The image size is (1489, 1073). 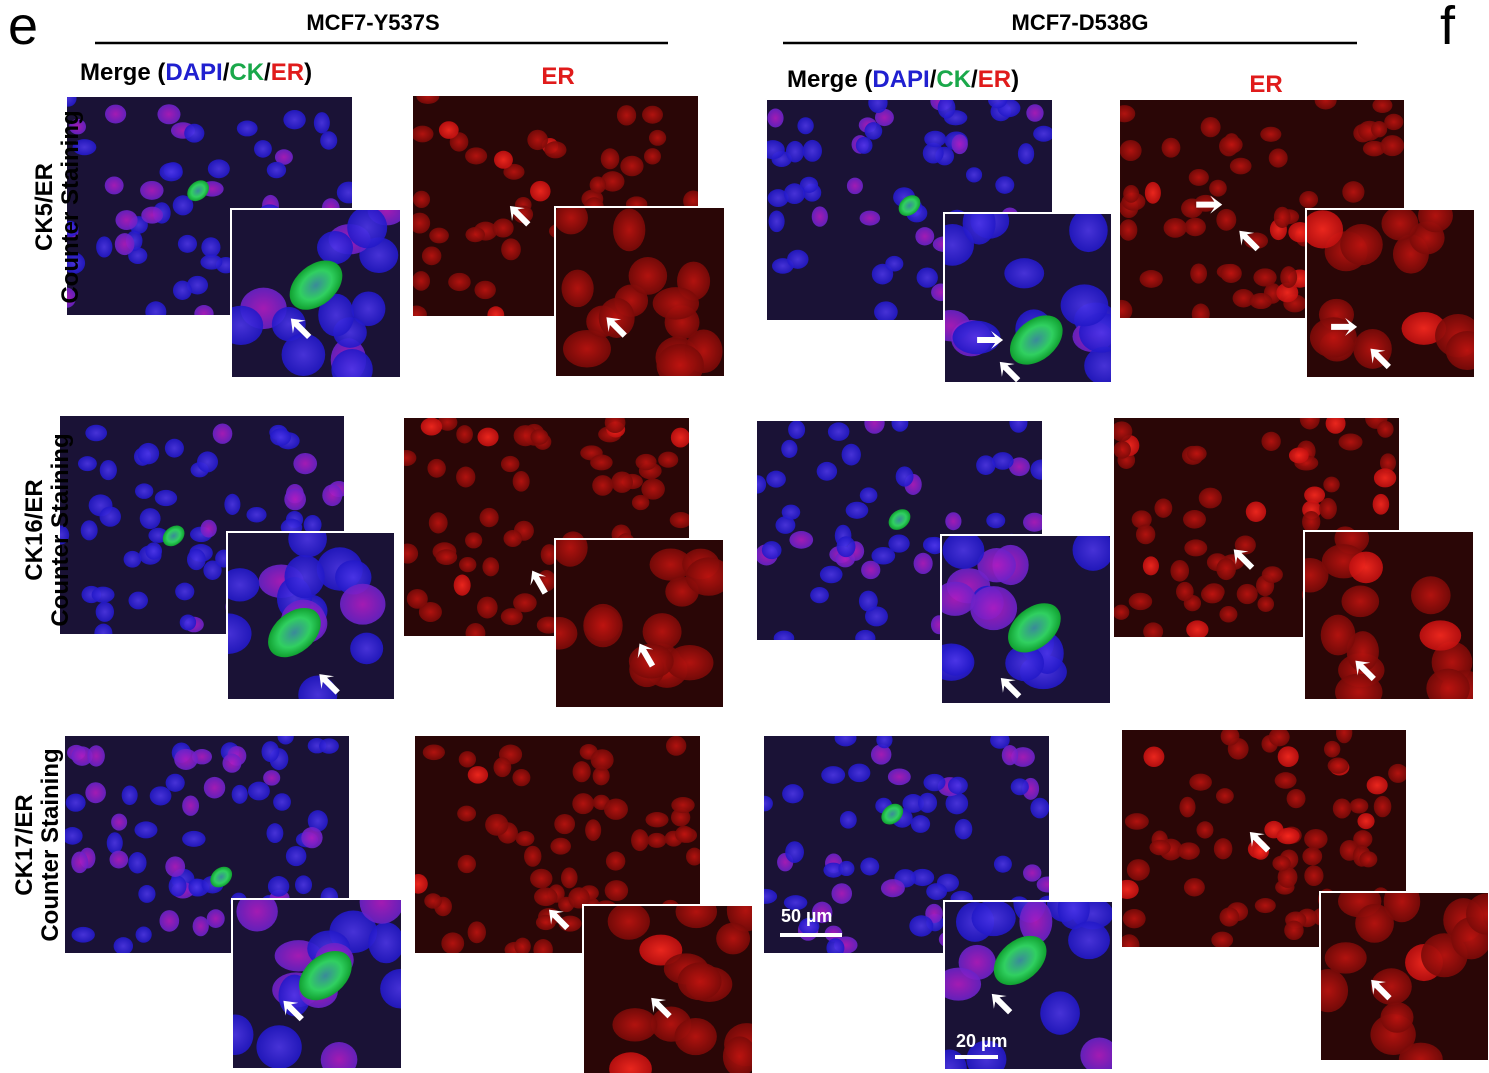 I want to click on merge-label: Merge (DAPI/CK/ER), so click(x=196, y=72).